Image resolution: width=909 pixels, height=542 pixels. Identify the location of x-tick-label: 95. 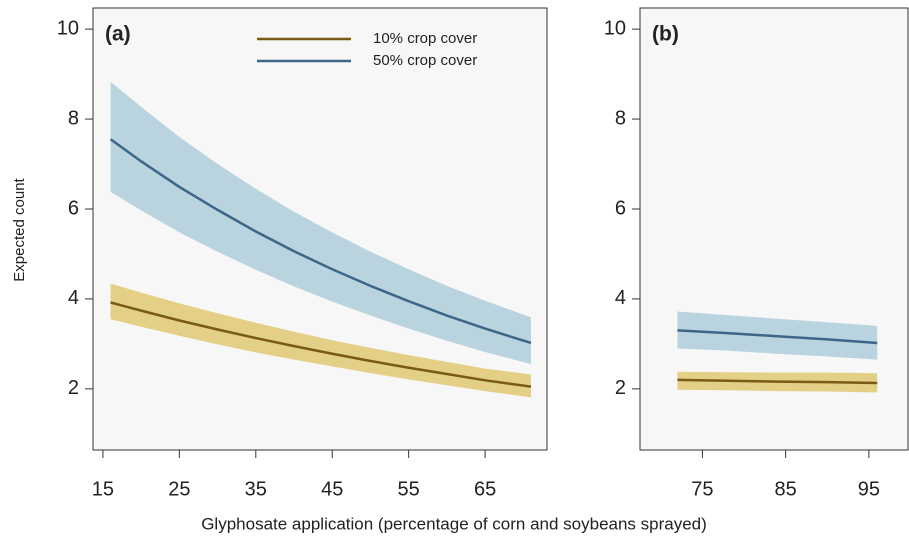
(869, 489).